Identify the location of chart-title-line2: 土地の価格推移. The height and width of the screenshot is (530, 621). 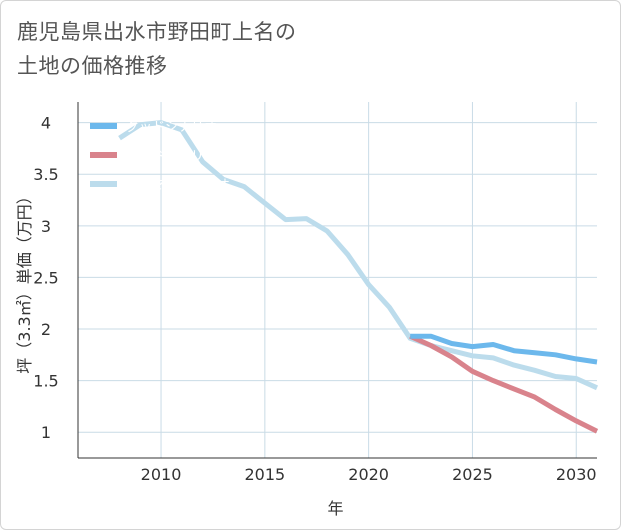
(92, 66).